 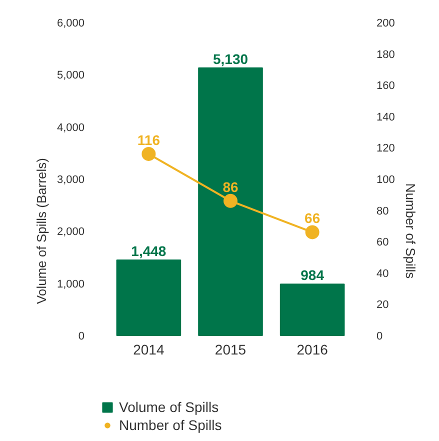 What do you see at coordinates (382, 211) in the screenshot?
I see `y2-tick-label: 80` at bounding box center [382, 211].